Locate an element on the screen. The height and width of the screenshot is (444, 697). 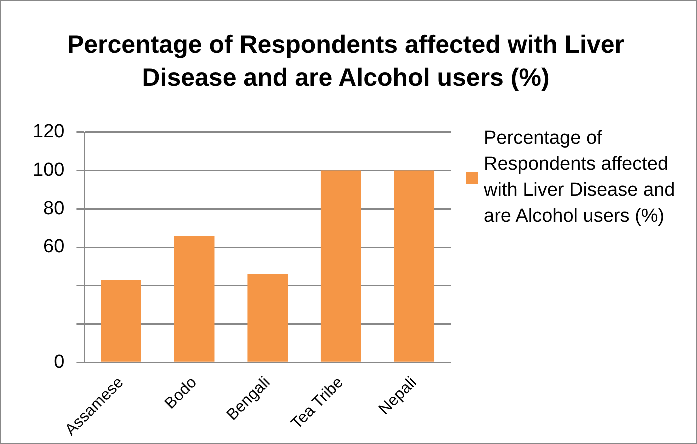
y-tick-label: 100 is located at coordinates (49, 170).